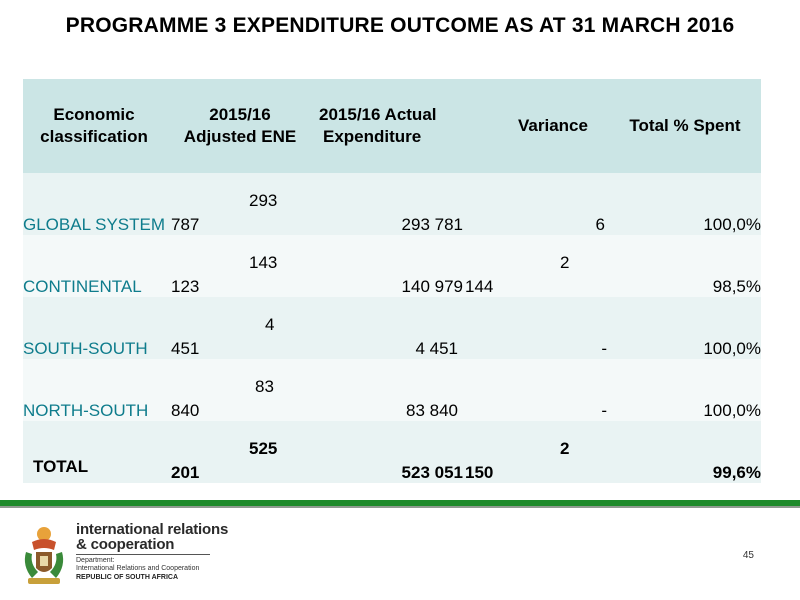  I want to click on table-row: 4 SOUTH-SOUTH 451 4 451 - 100,0%, so click(392, 328).